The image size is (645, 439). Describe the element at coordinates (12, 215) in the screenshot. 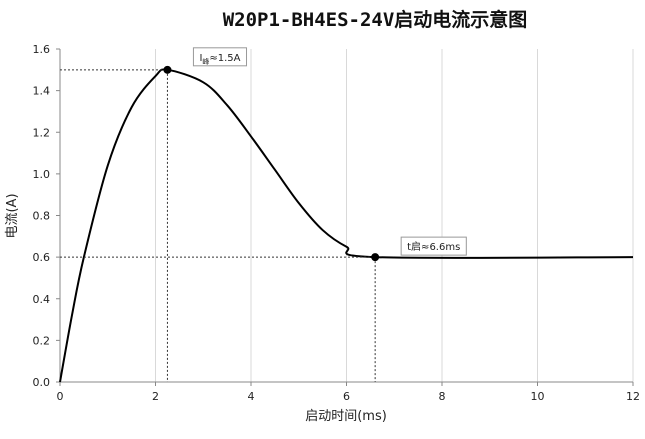

I see `y-axis-label: 电流(A)` at that location.